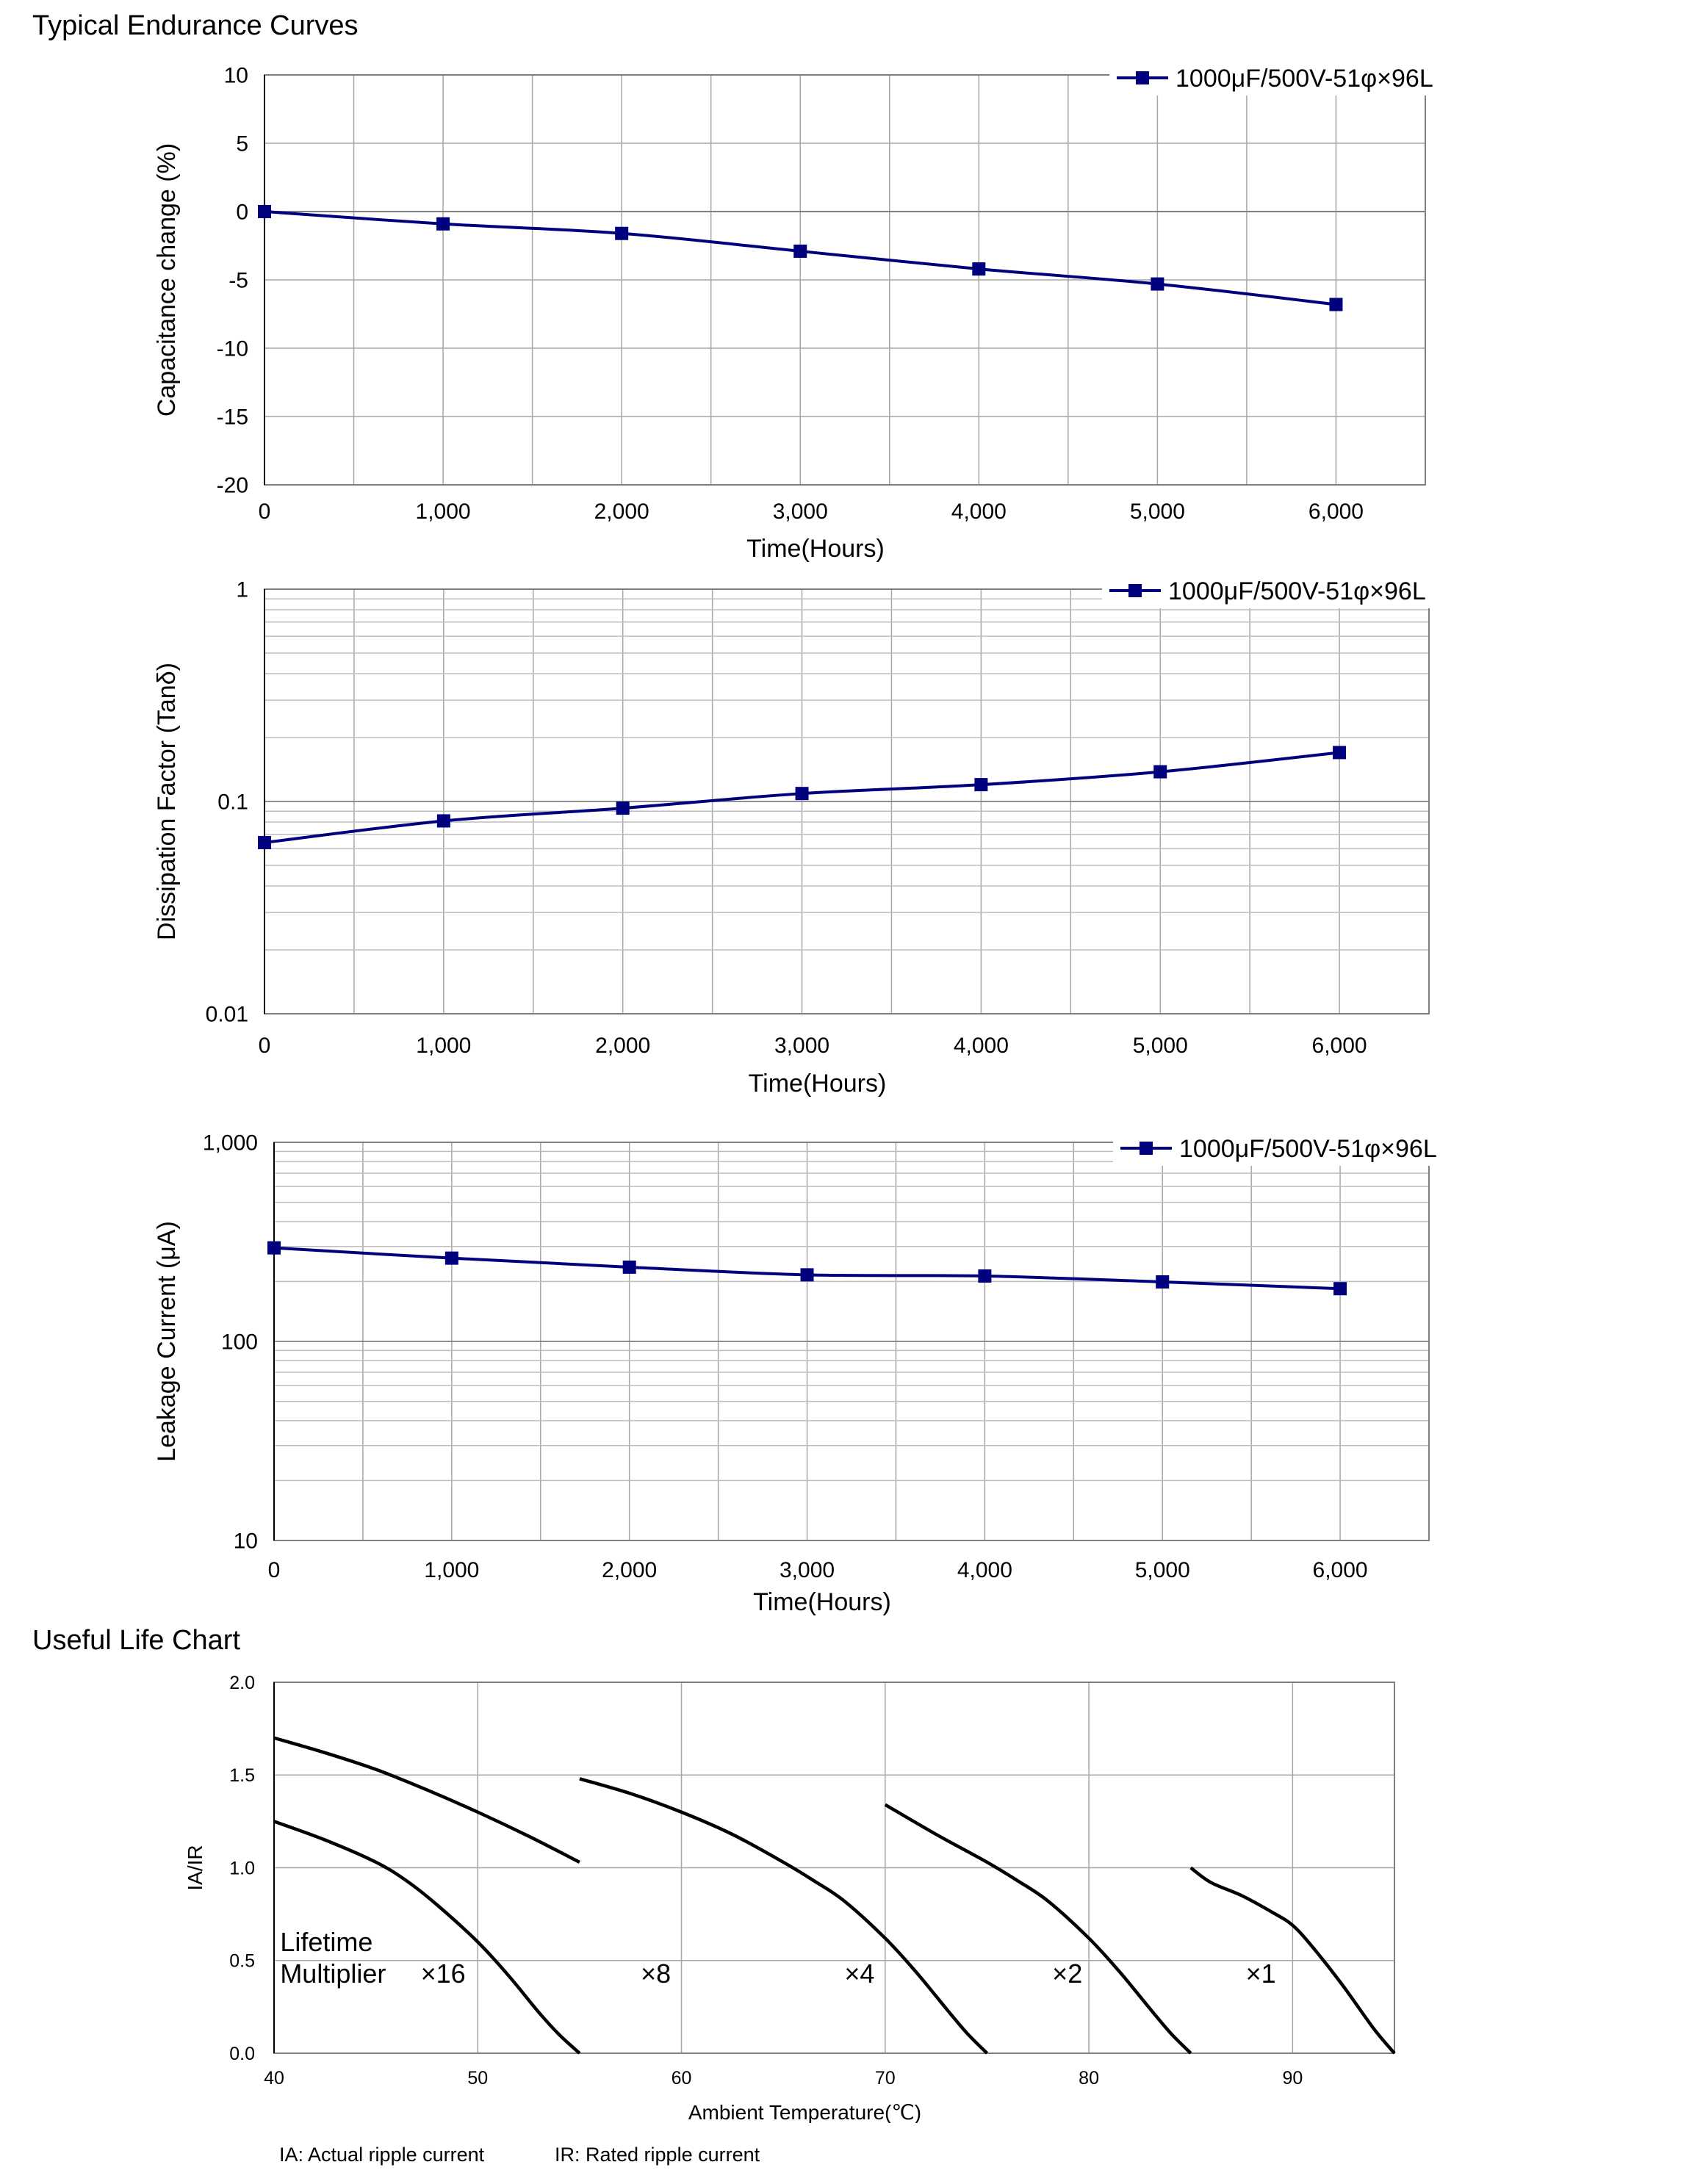  Describe the element at coordinates (137, 1640) in the screenshot. I see `useful-life-title: Useful Life Chart` at that location.